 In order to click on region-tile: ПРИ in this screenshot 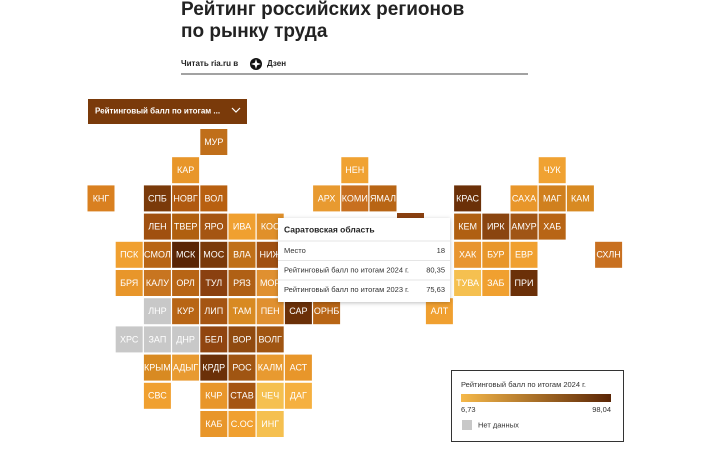, I will do `click(524, 283)`.